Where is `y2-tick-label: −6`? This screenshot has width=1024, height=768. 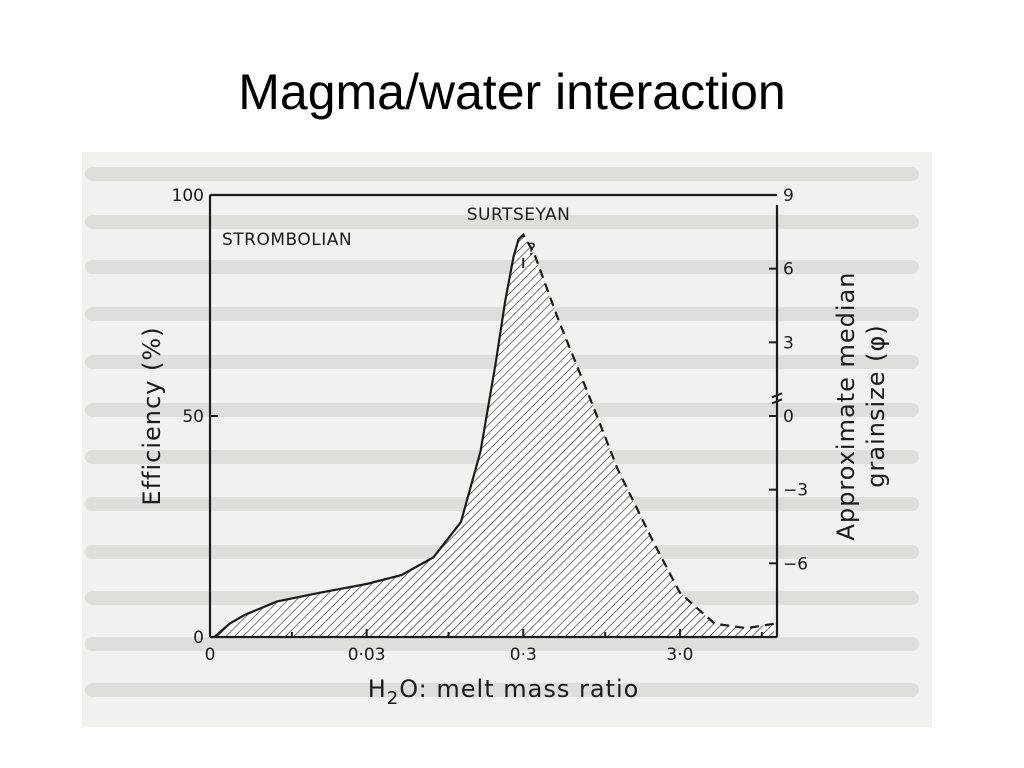 y2-tick-label: −6 is located at coordinates (795, 564).